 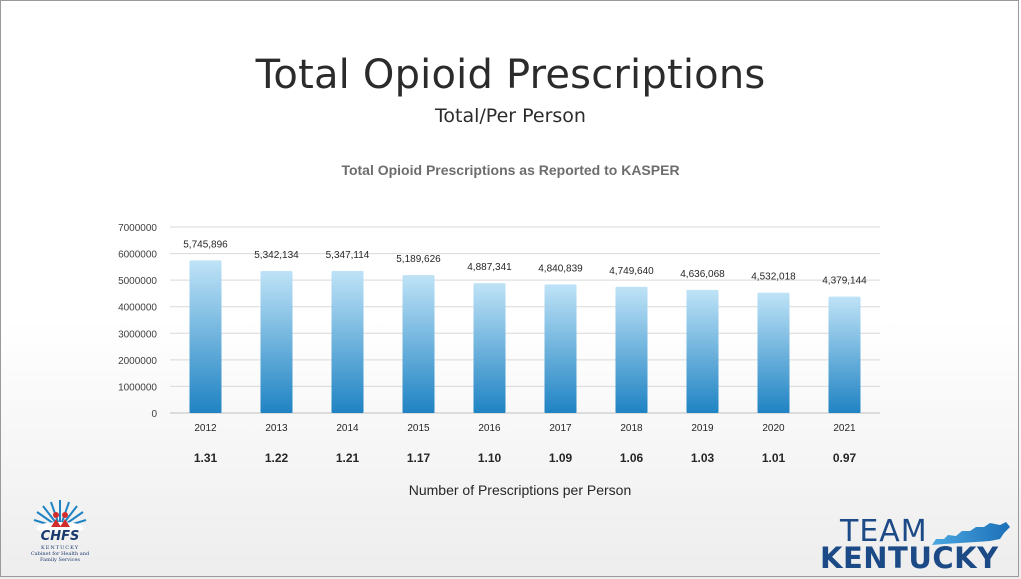 I want to click on kentucky-state-icon, so click(x=971, y=533).